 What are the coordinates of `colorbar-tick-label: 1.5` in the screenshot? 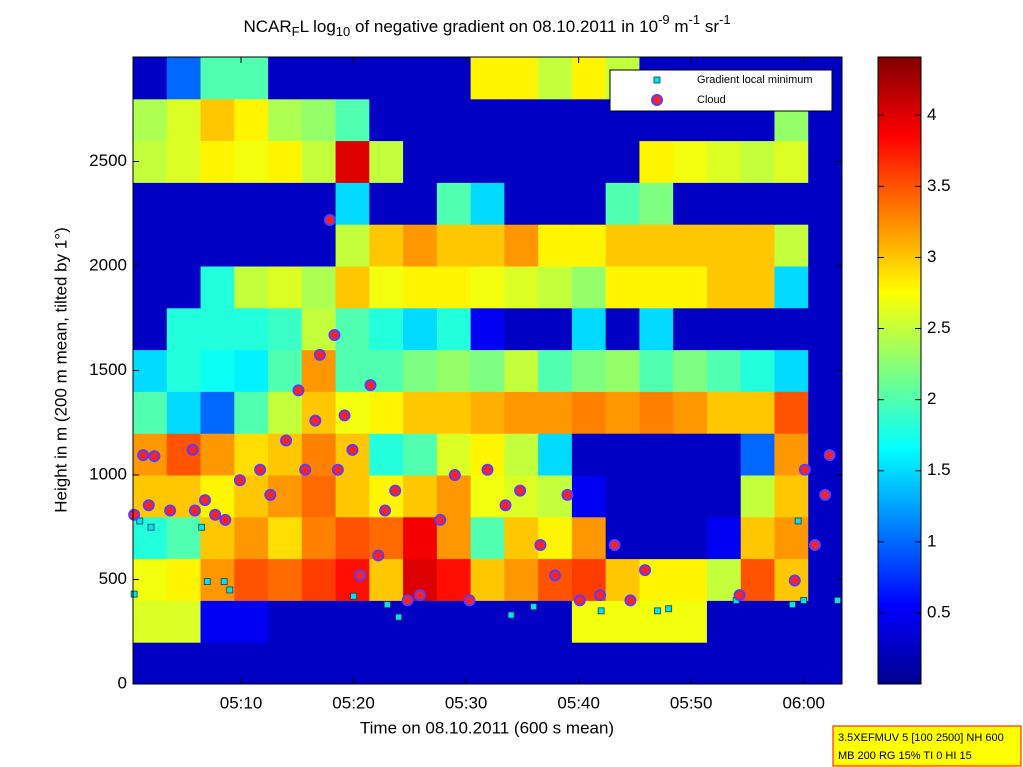 It's located at (939, 469).